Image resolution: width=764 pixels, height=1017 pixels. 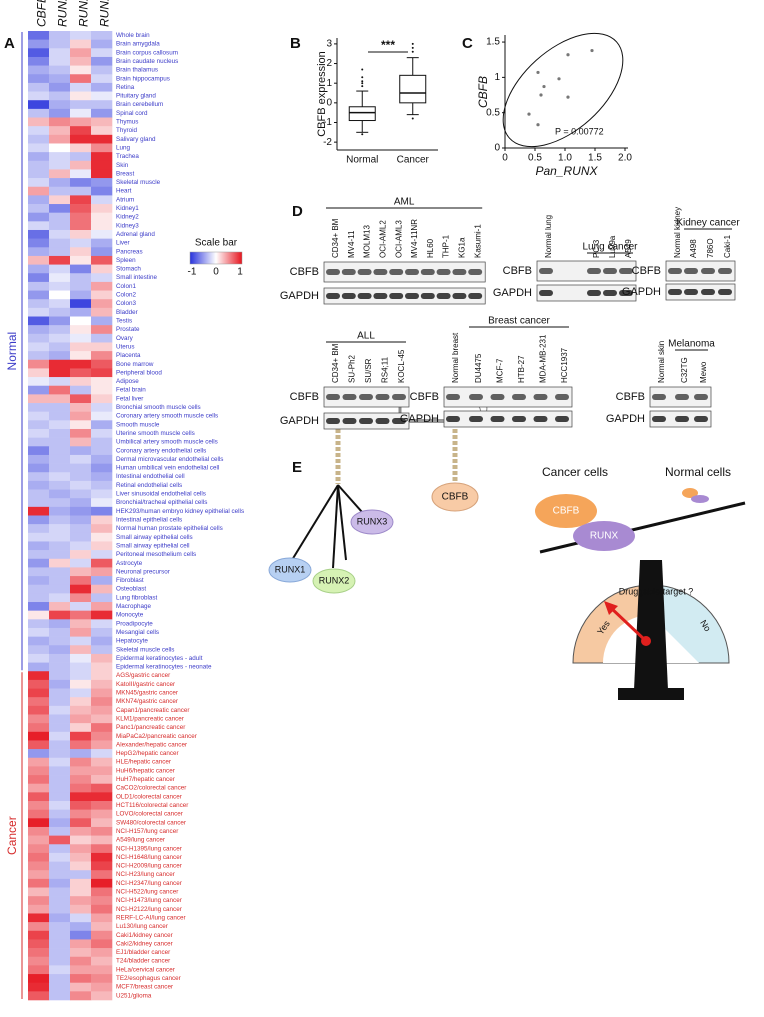 I want to click on group-header: ALL, so click(x=366, y=336).